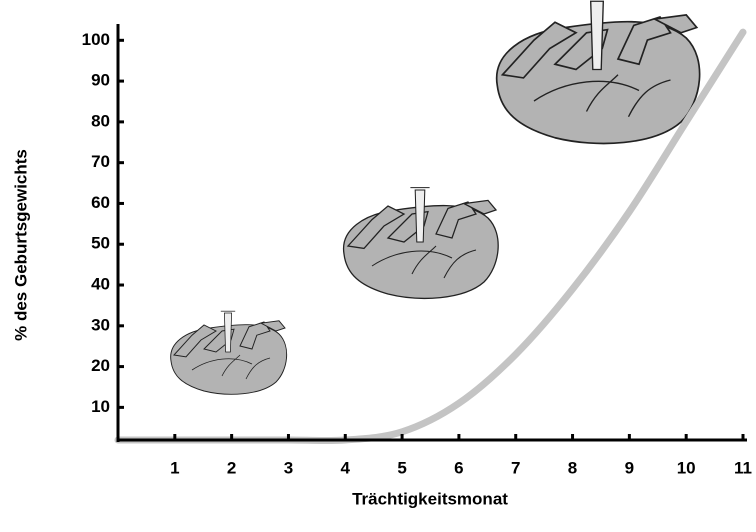 This screenshot has width=756, height=532. What do you see at coordinates (100, 365) in the screenshot?
I see `y-tick-label: 20` at bounding box center [100, 365].